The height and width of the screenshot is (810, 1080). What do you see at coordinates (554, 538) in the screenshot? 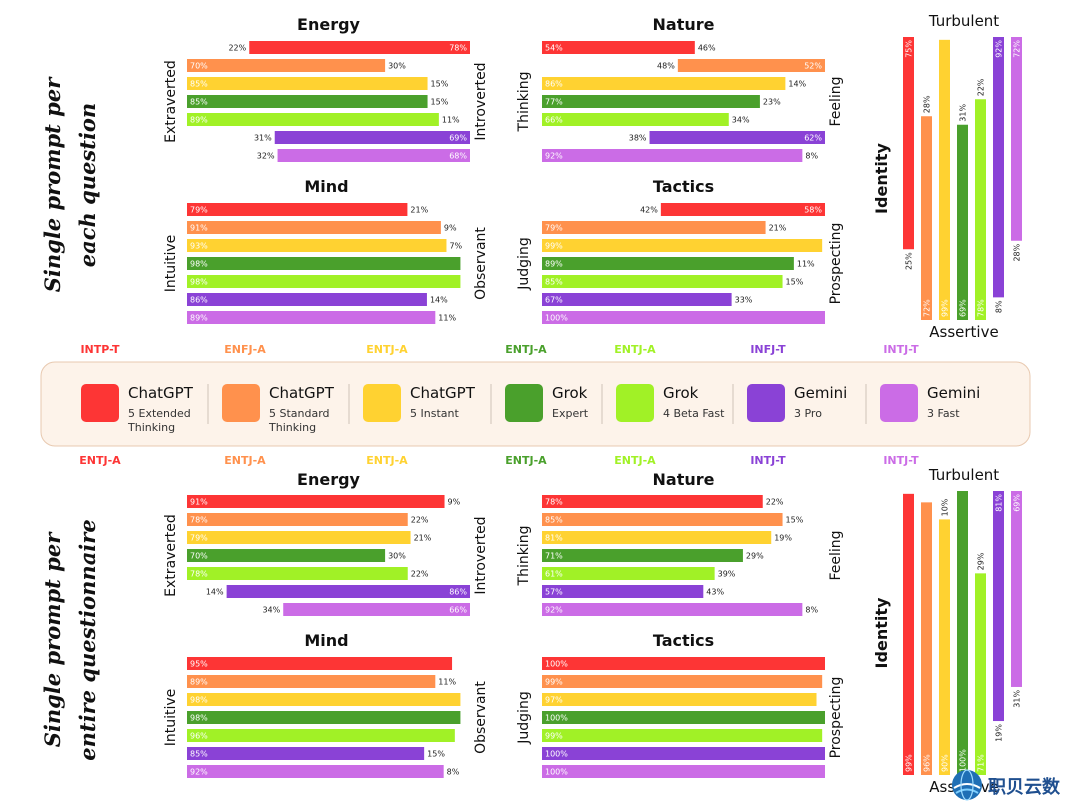
I see `bar-value-label: 81%` at bounding box center [554, 538].